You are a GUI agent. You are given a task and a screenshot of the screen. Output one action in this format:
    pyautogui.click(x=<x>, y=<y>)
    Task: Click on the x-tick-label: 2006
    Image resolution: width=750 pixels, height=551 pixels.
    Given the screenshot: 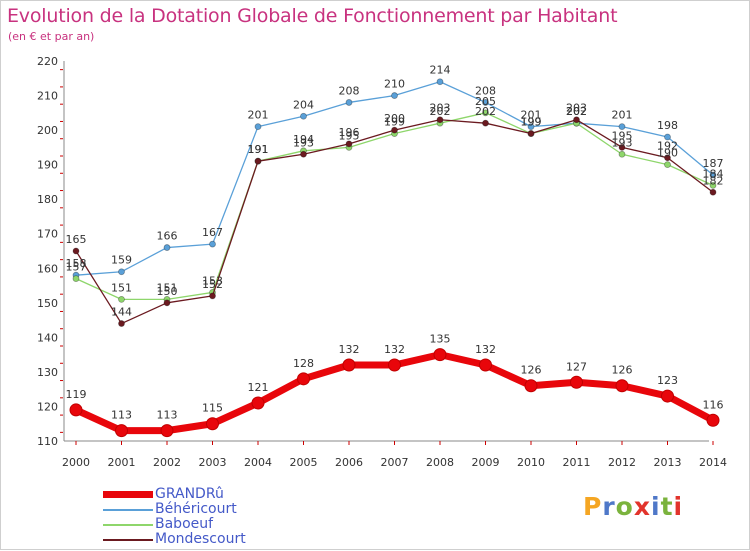 What is the action you would take?
    pyautogui.click(x=349, y=462)
    